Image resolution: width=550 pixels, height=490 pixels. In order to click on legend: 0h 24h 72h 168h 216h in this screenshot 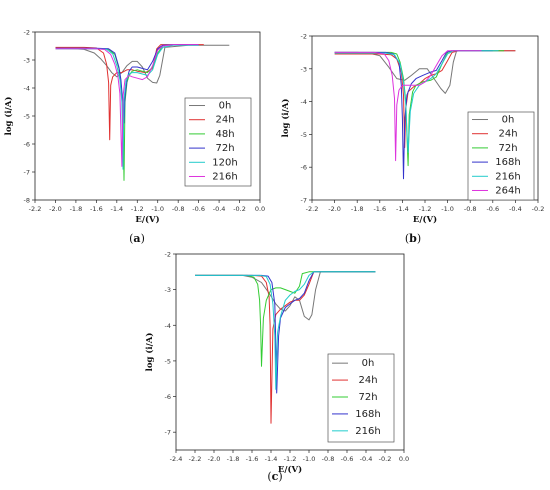, I will do `click(361, 398)`.